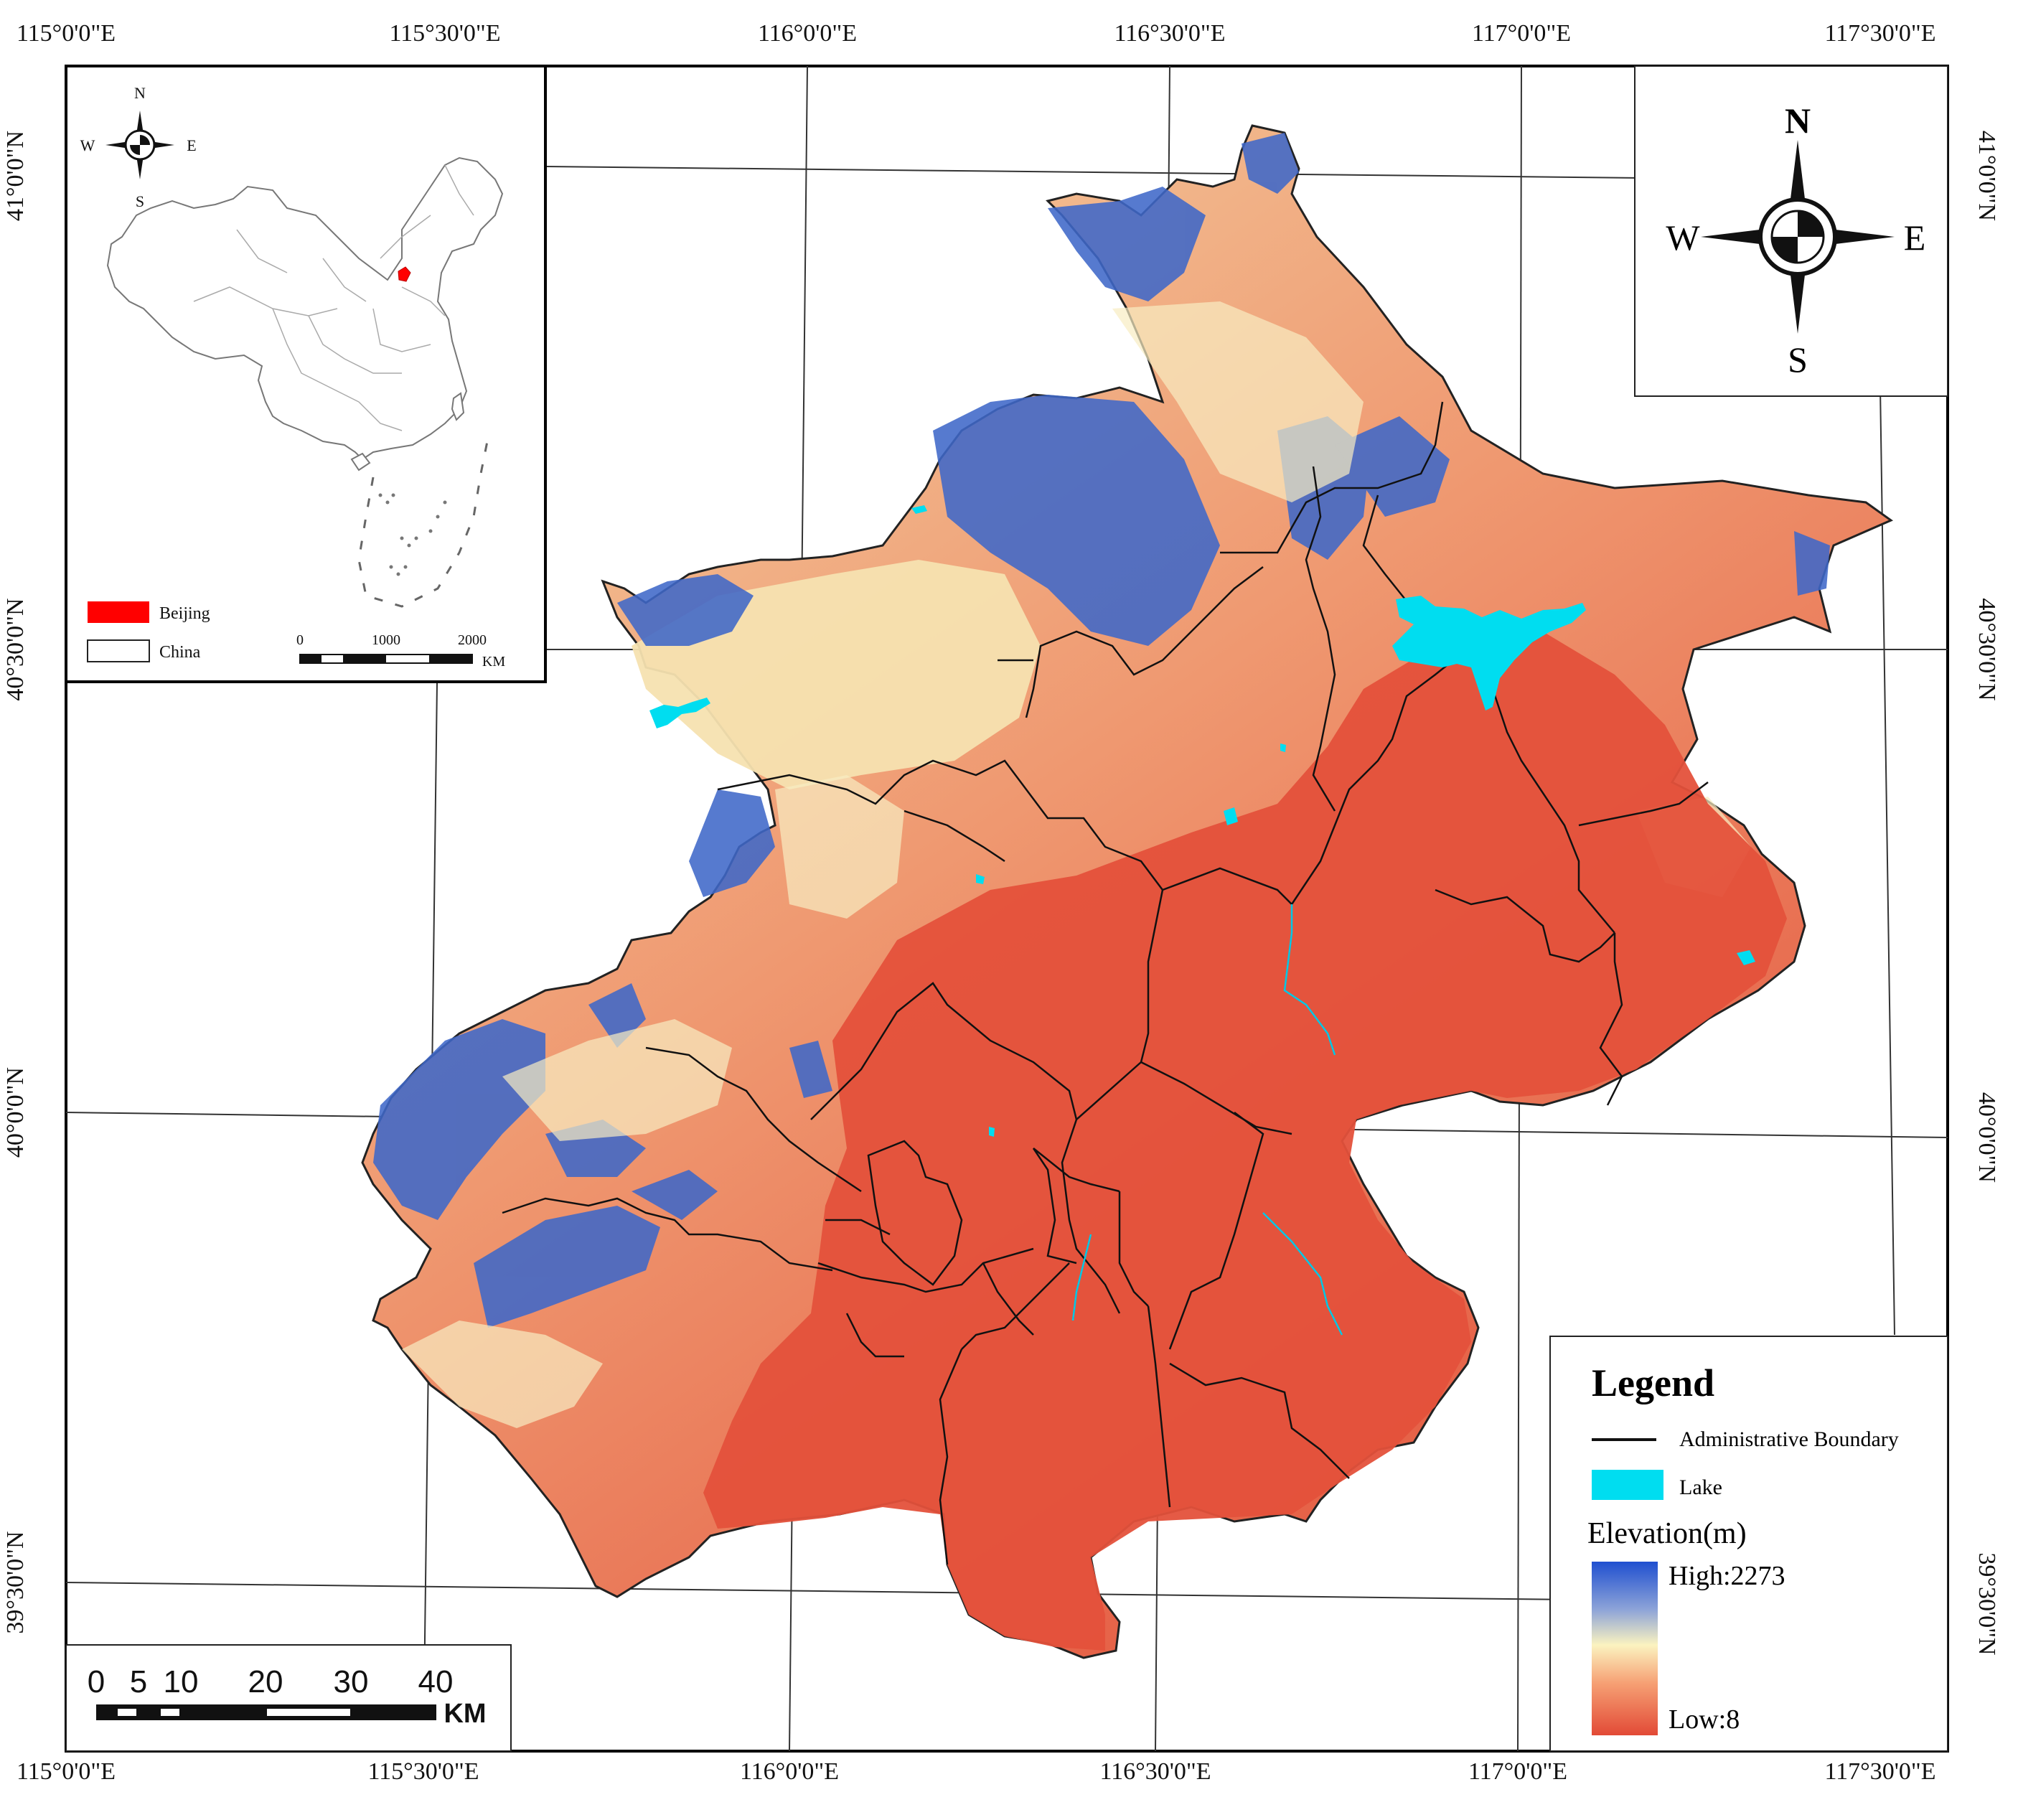 This screenshot has width=2018, height=1820. Describe the element at coordinates (1987, 1604) in the screenshot. I see `coord-right-label: 39°30'0"N` at that location.